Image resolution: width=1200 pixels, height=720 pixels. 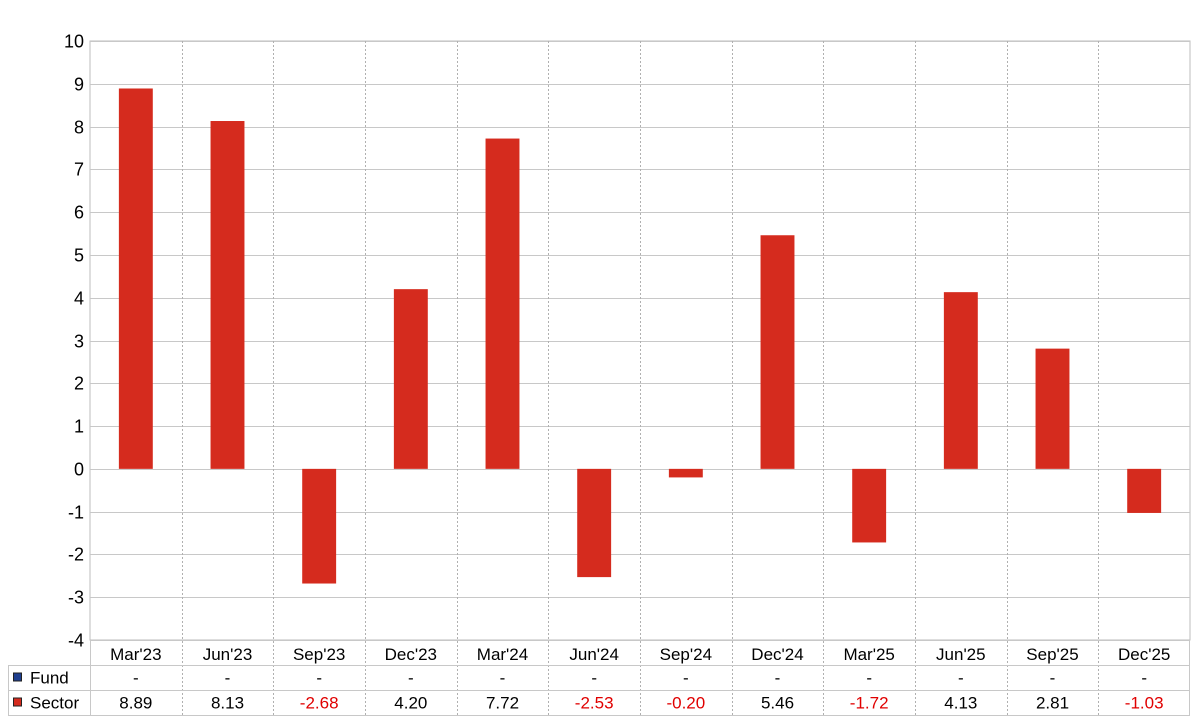 I want to click on table-cell-sector: 2.81, so click(x=1052, y=703).